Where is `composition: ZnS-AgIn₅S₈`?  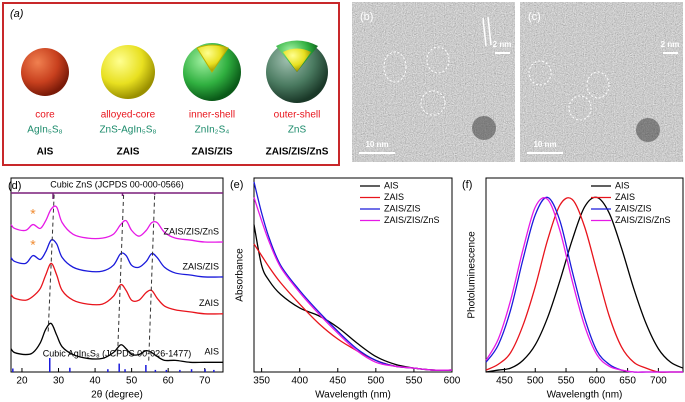 composition: ZnS-AgIn₅S₈ is located at coordinates (127, 130).